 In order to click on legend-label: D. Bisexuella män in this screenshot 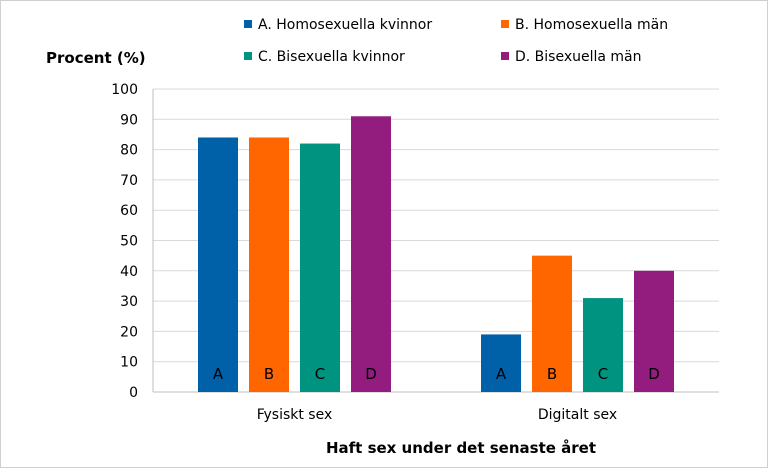, I will do `click(578, 57)`.